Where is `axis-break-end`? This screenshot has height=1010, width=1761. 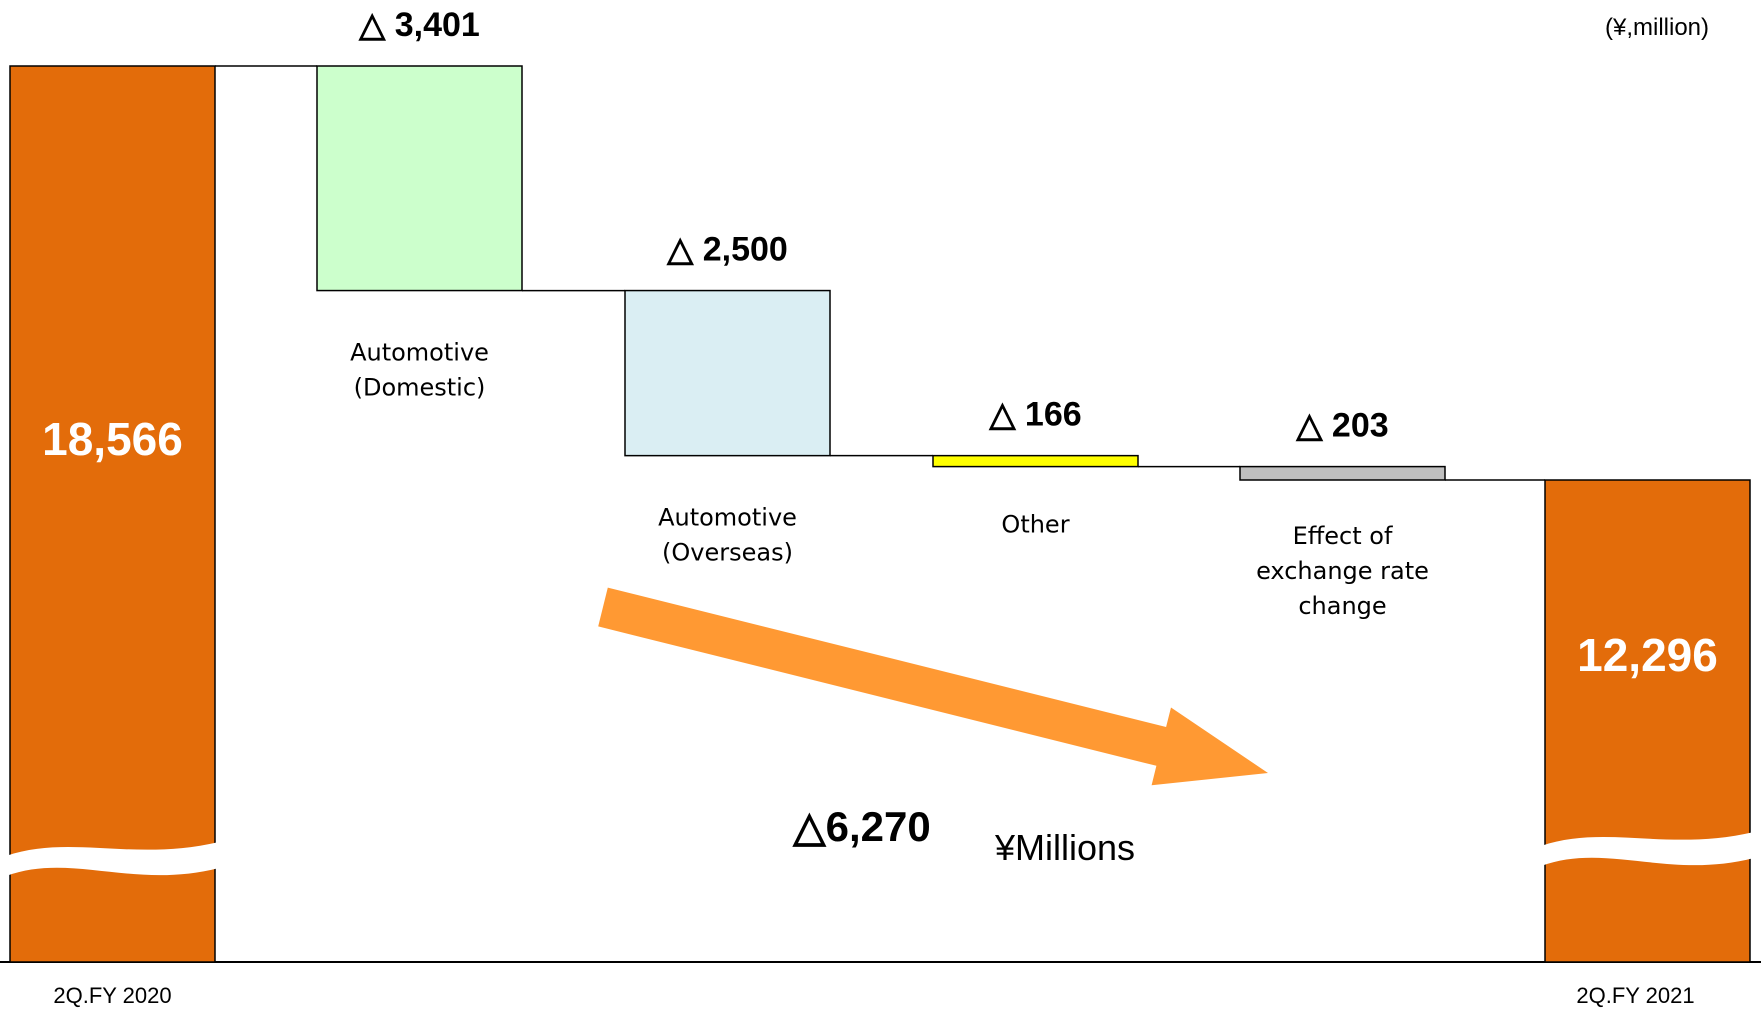 axis-break-end is located at coordinates (1647, 849).